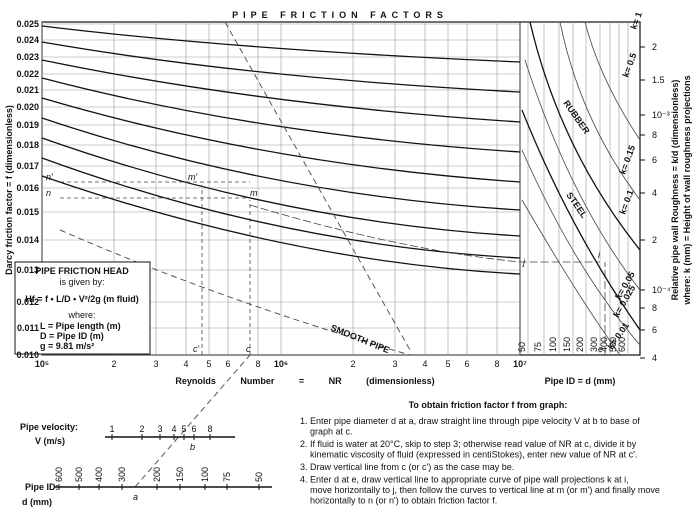  What do you see at coordinates (72, 336) in the screenshot?
I see `box-text: D = Pipe ID (m)` at bounding box center [72, 336].